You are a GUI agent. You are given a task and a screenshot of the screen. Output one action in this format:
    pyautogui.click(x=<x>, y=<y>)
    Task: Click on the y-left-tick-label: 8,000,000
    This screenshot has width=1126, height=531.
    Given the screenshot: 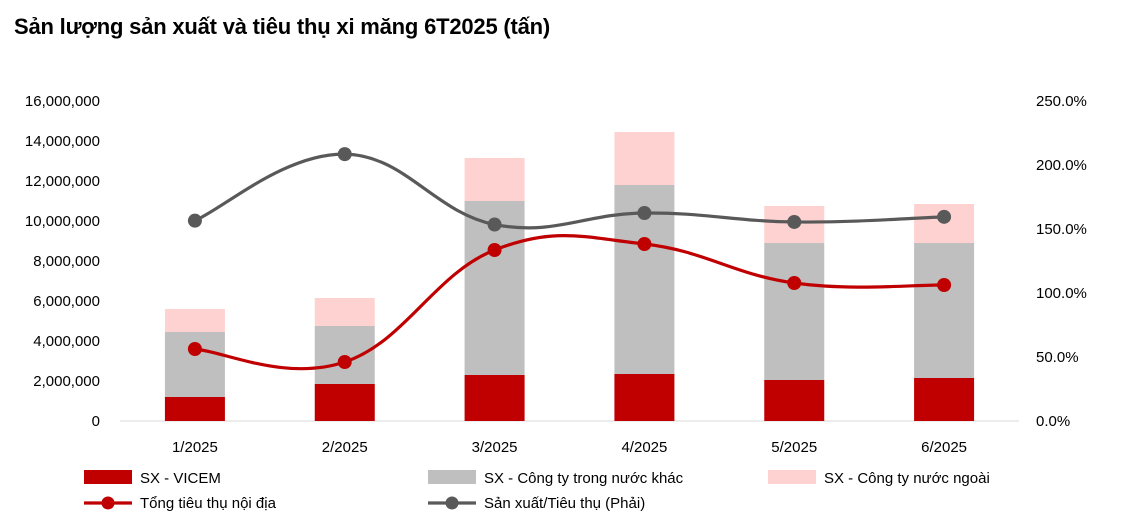 What is the action you would take?
    pyautogui.click(x=66, y=261)
    